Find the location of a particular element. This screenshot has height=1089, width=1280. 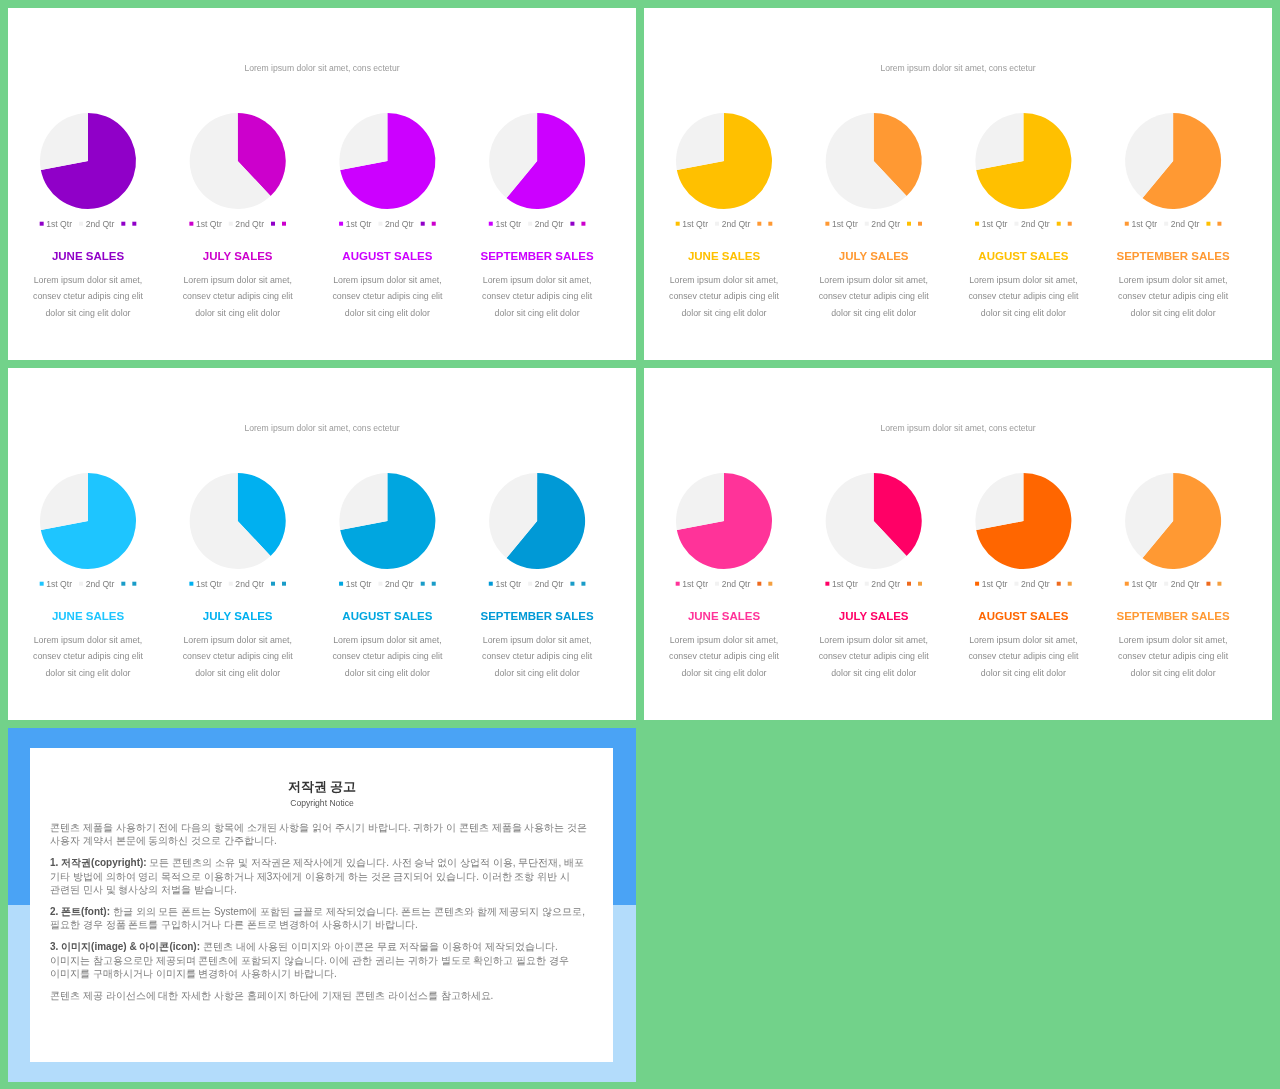

text: 저작권 공고 is located at coordinates (322, 786).